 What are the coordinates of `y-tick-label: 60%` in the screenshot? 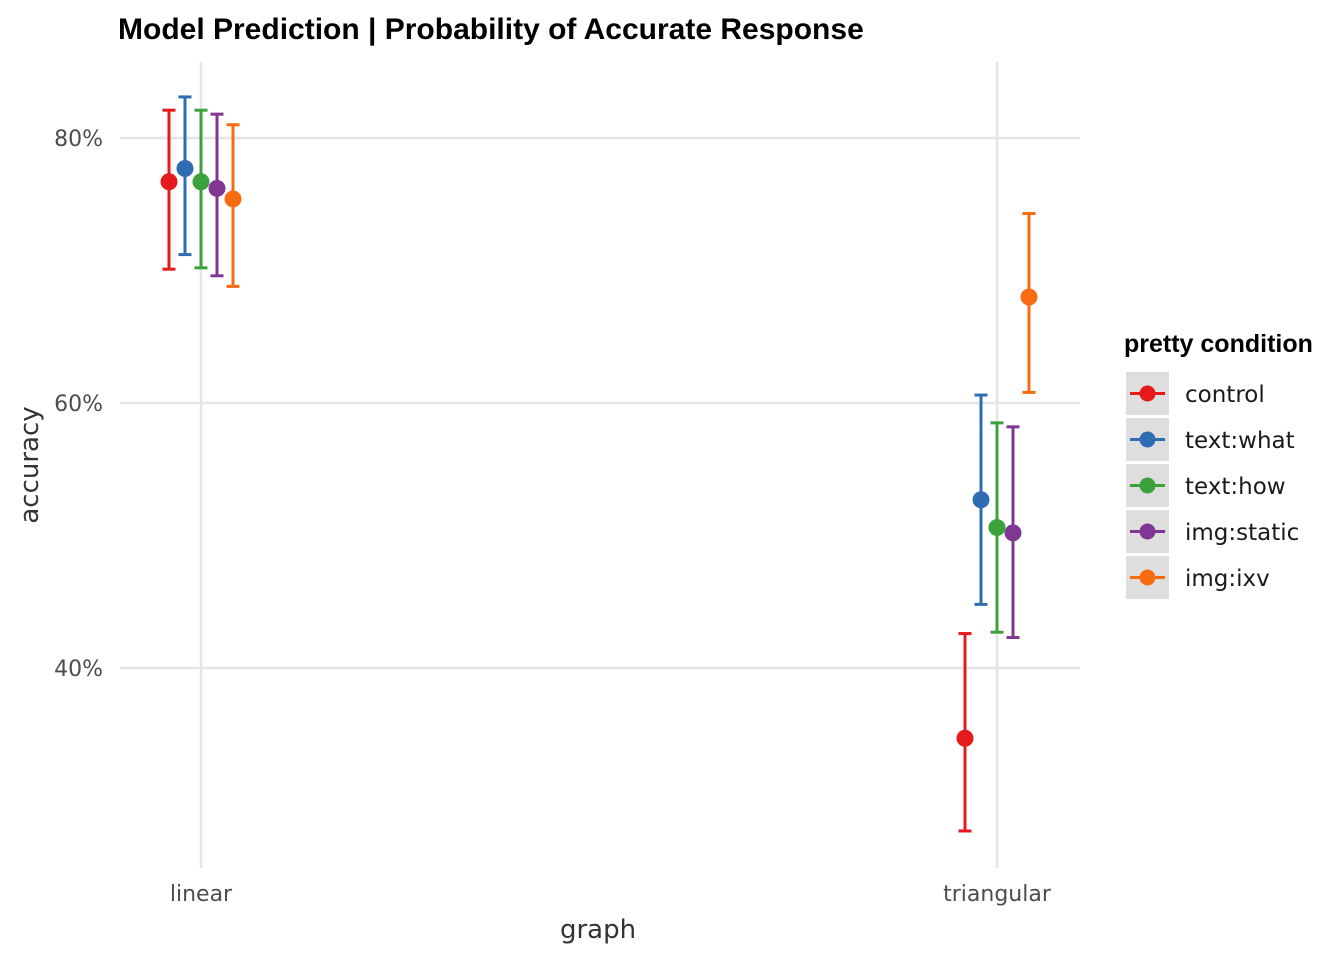 It's located at (78, 404).